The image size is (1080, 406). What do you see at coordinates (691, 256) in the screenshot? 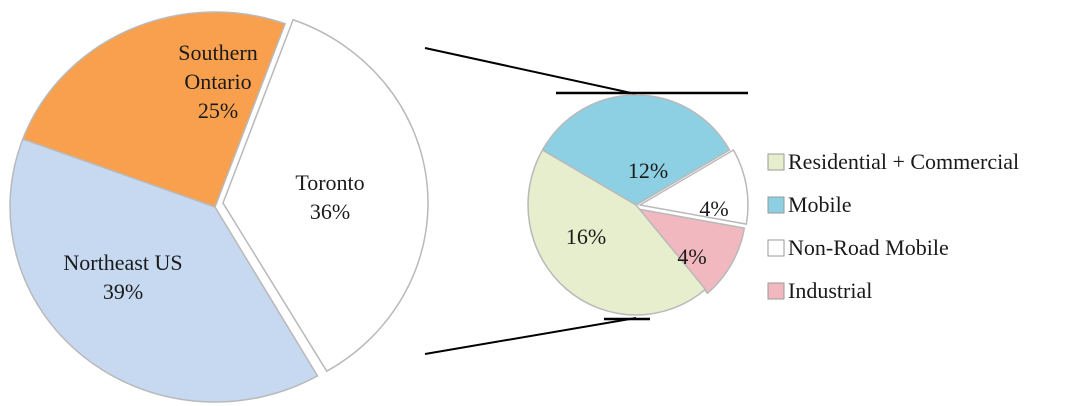
I see `data-label-industrial: 4%` at bounding box center [691, 256].